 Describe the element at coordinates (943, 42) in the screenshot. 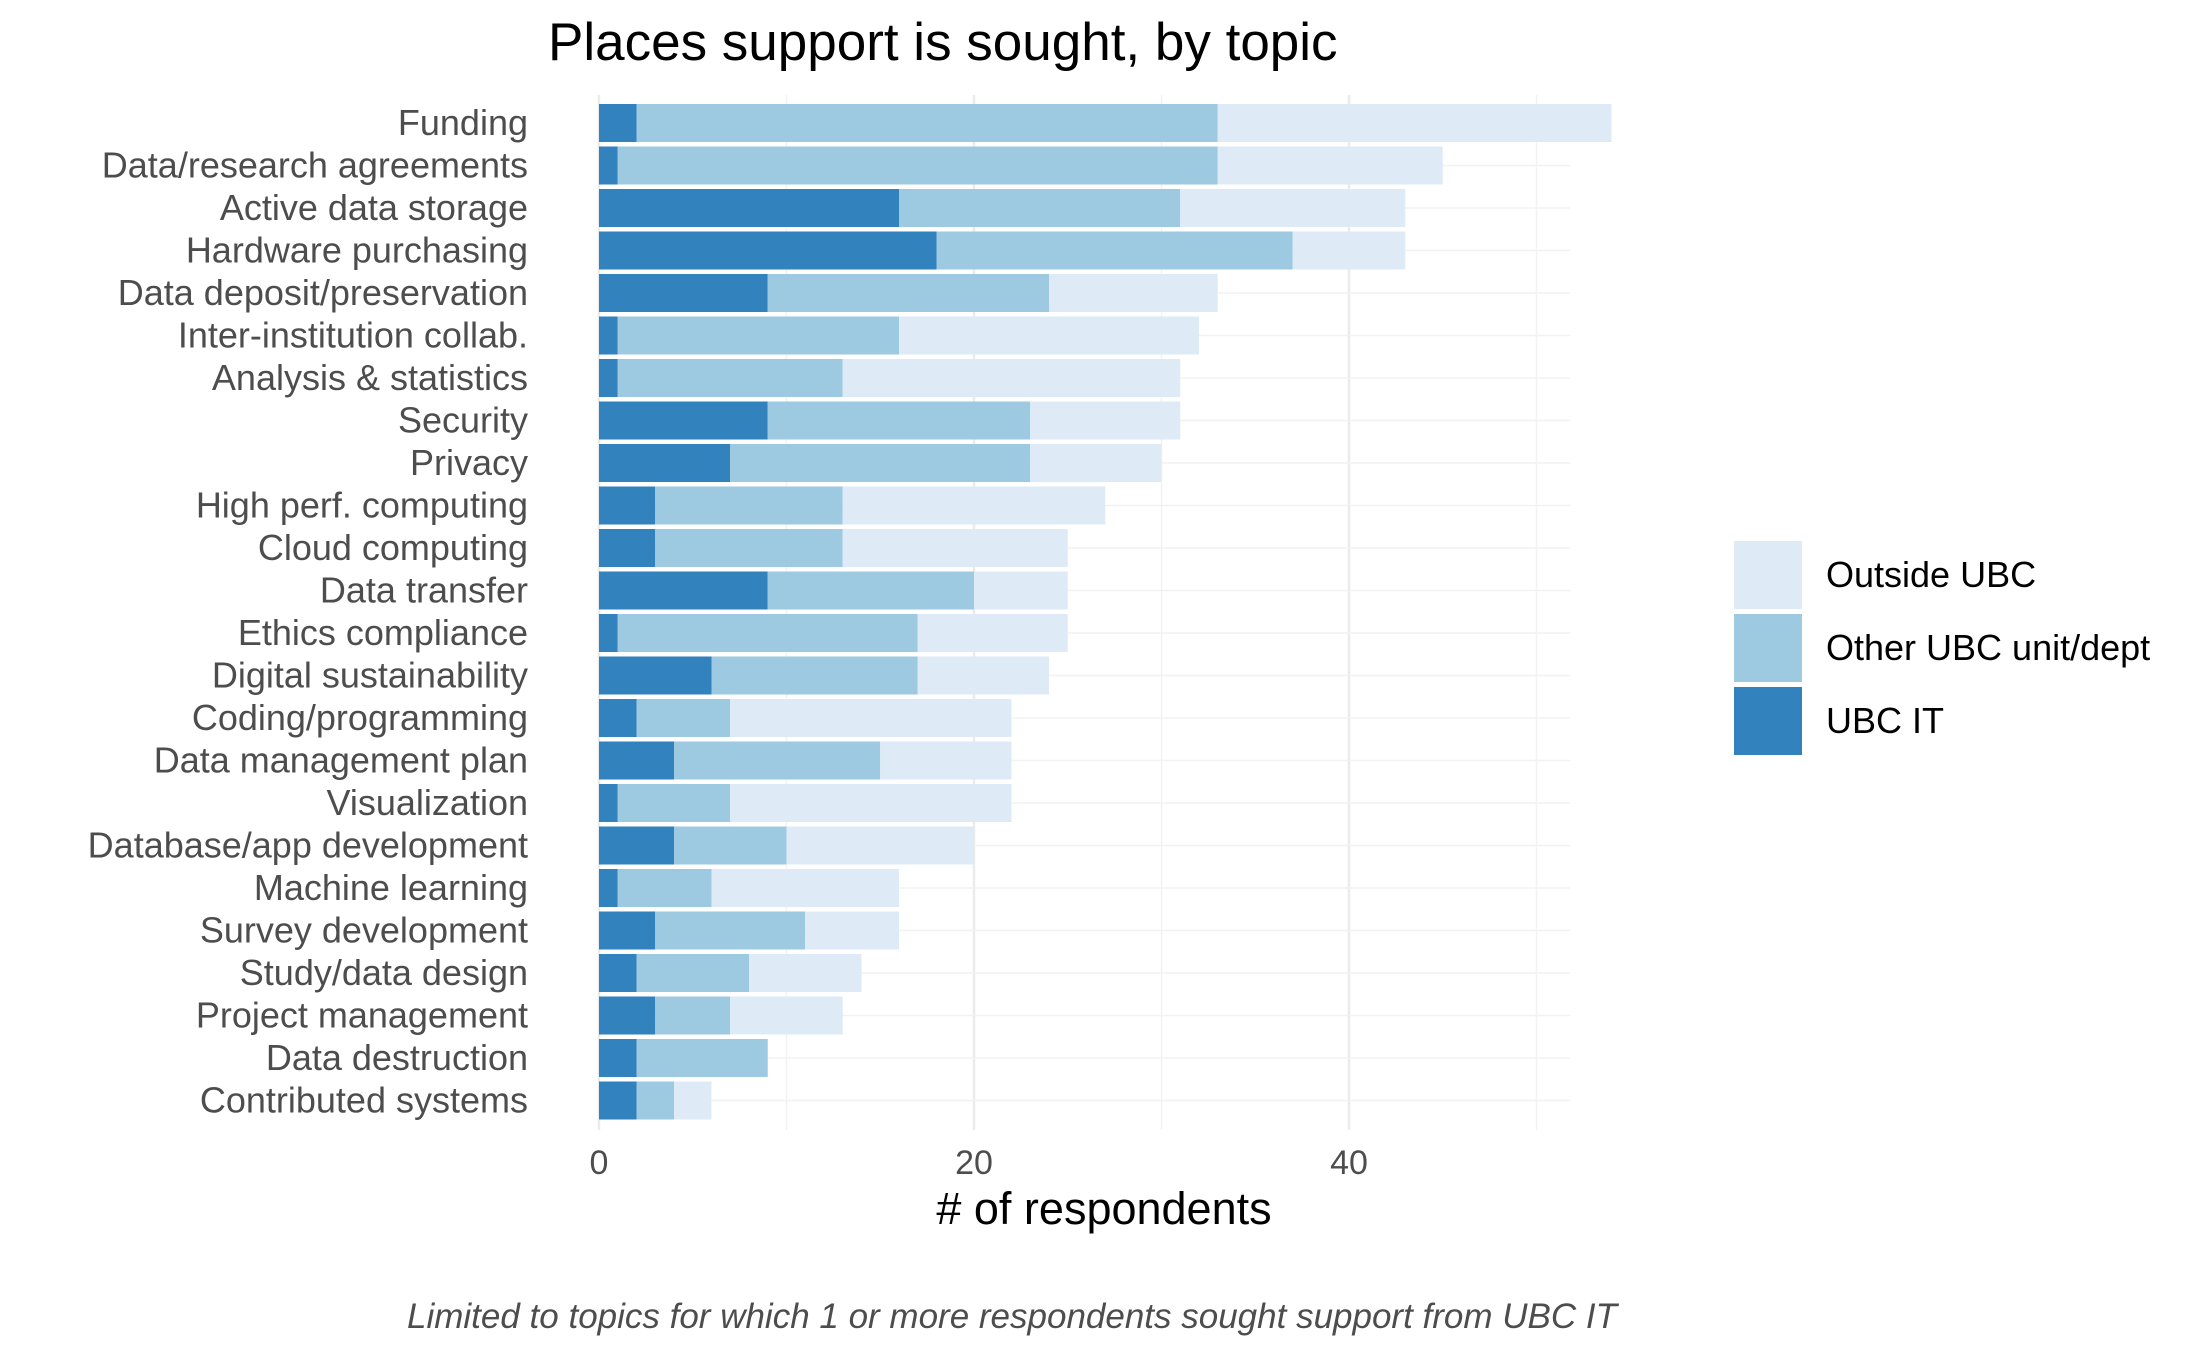

I see `chart-title: Places support is sought, by topic` at that location.